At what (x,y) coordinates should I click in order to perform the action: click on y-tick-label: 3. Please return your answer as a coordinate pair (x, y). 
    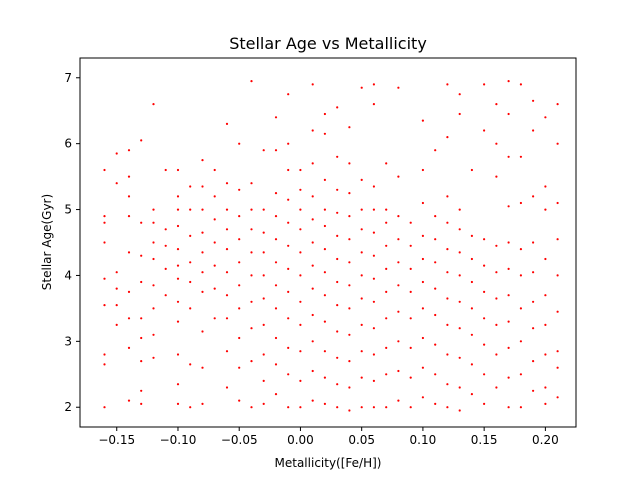
    Looking at the image, I should click on (68, 341).